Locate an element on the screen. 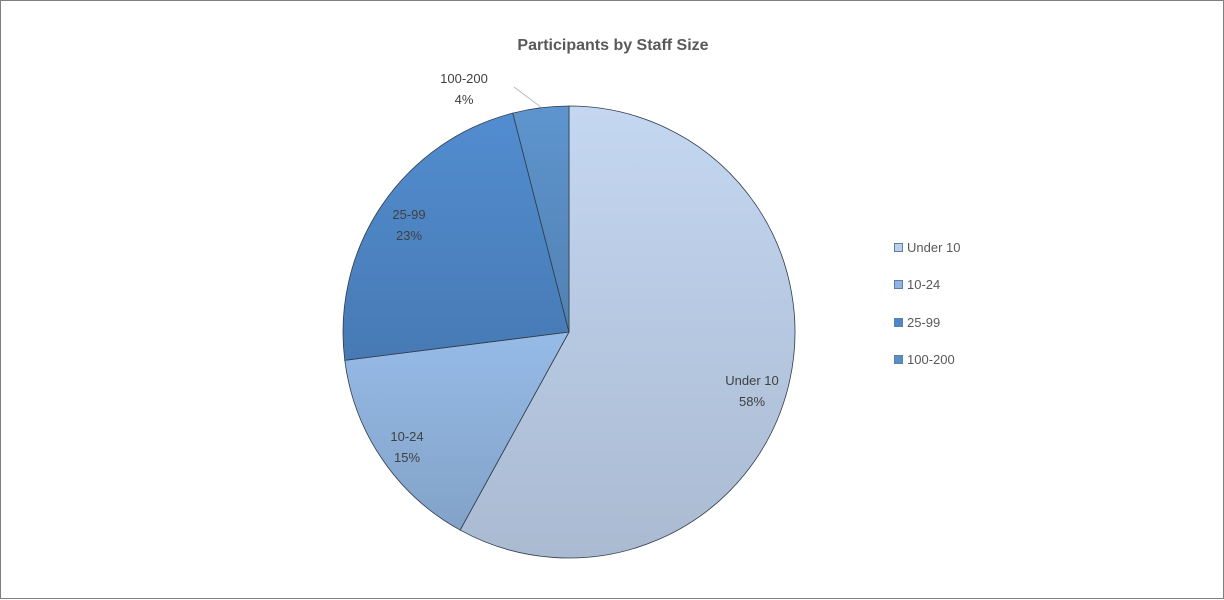  legend-item-25-99: 25-99 is located at coordinates (927, 322).